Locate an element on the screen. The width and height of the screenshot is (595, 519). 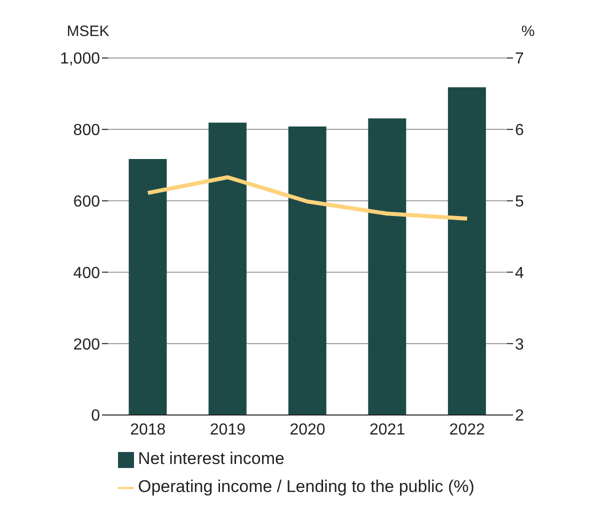
y2-tick-label: 5 is located at coordinates (519, 201).